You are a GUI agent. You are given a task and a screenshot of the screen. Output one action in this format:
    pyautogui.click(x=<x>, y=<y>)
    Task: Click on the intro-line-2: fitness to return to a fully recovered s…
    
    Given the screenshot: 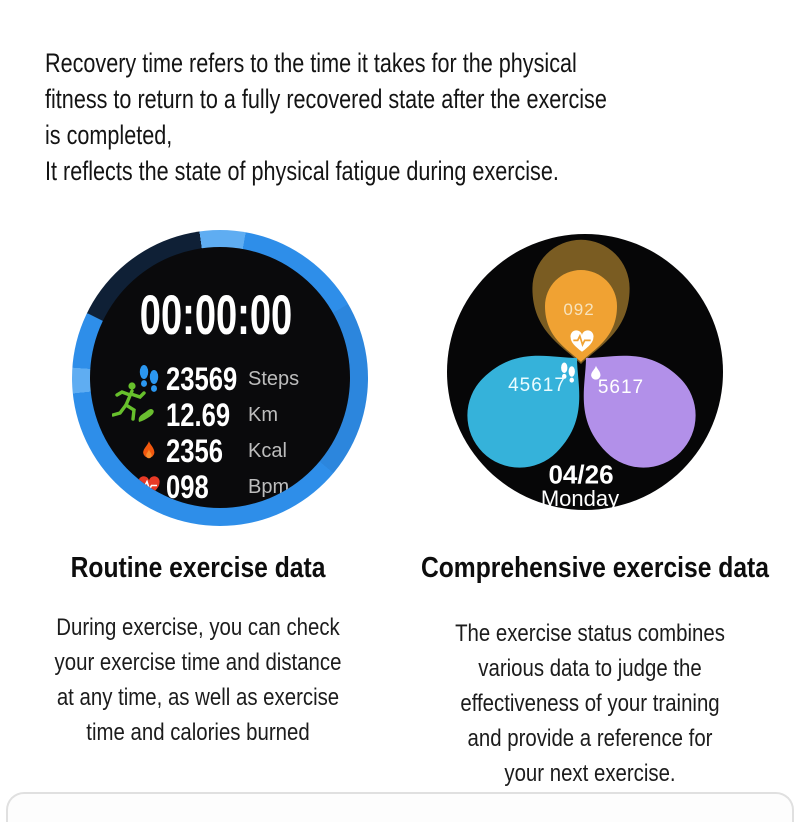 What is the action you would take?
    pyautogui.click(x=326, y=99)
    